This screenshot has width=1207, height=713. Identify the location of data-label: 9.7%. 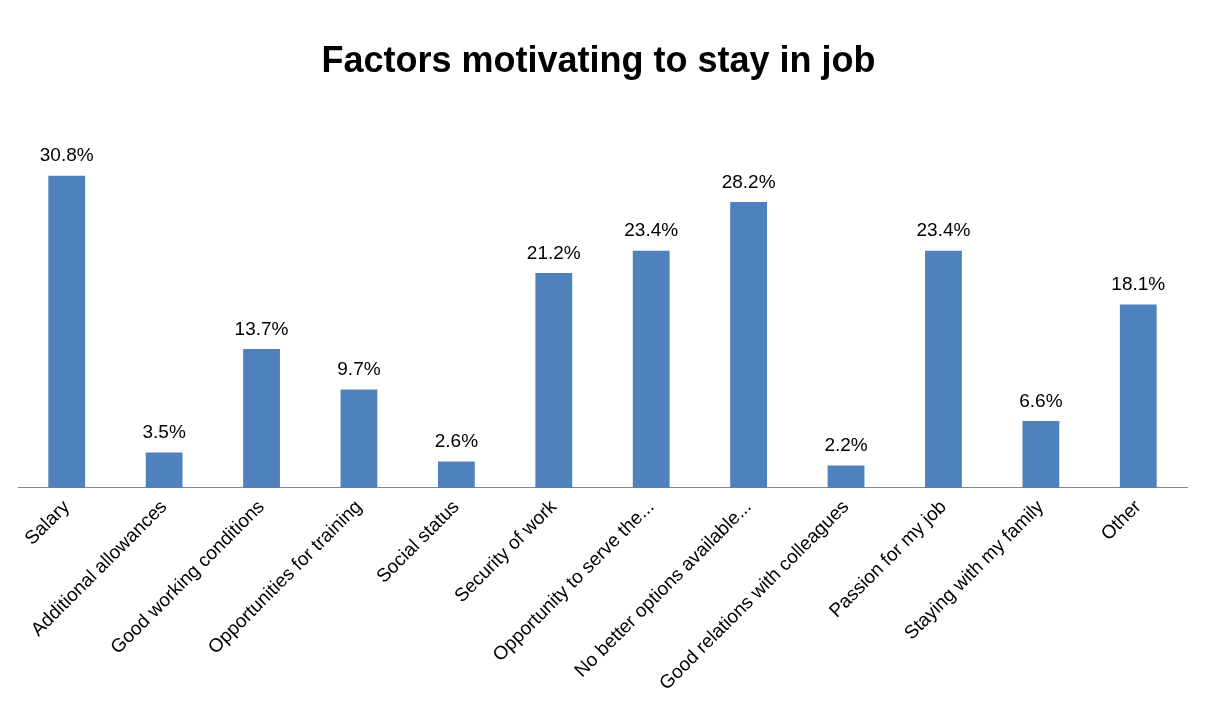
(359, 369).